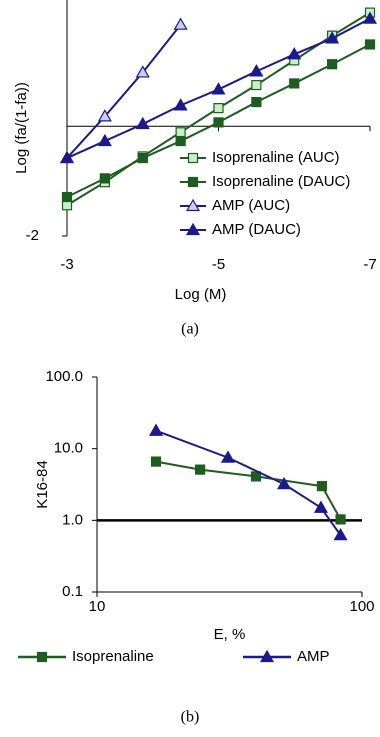  Describe the element at coordinates (190, 717) in the screenshot. I see `caption: (b)` at that location.